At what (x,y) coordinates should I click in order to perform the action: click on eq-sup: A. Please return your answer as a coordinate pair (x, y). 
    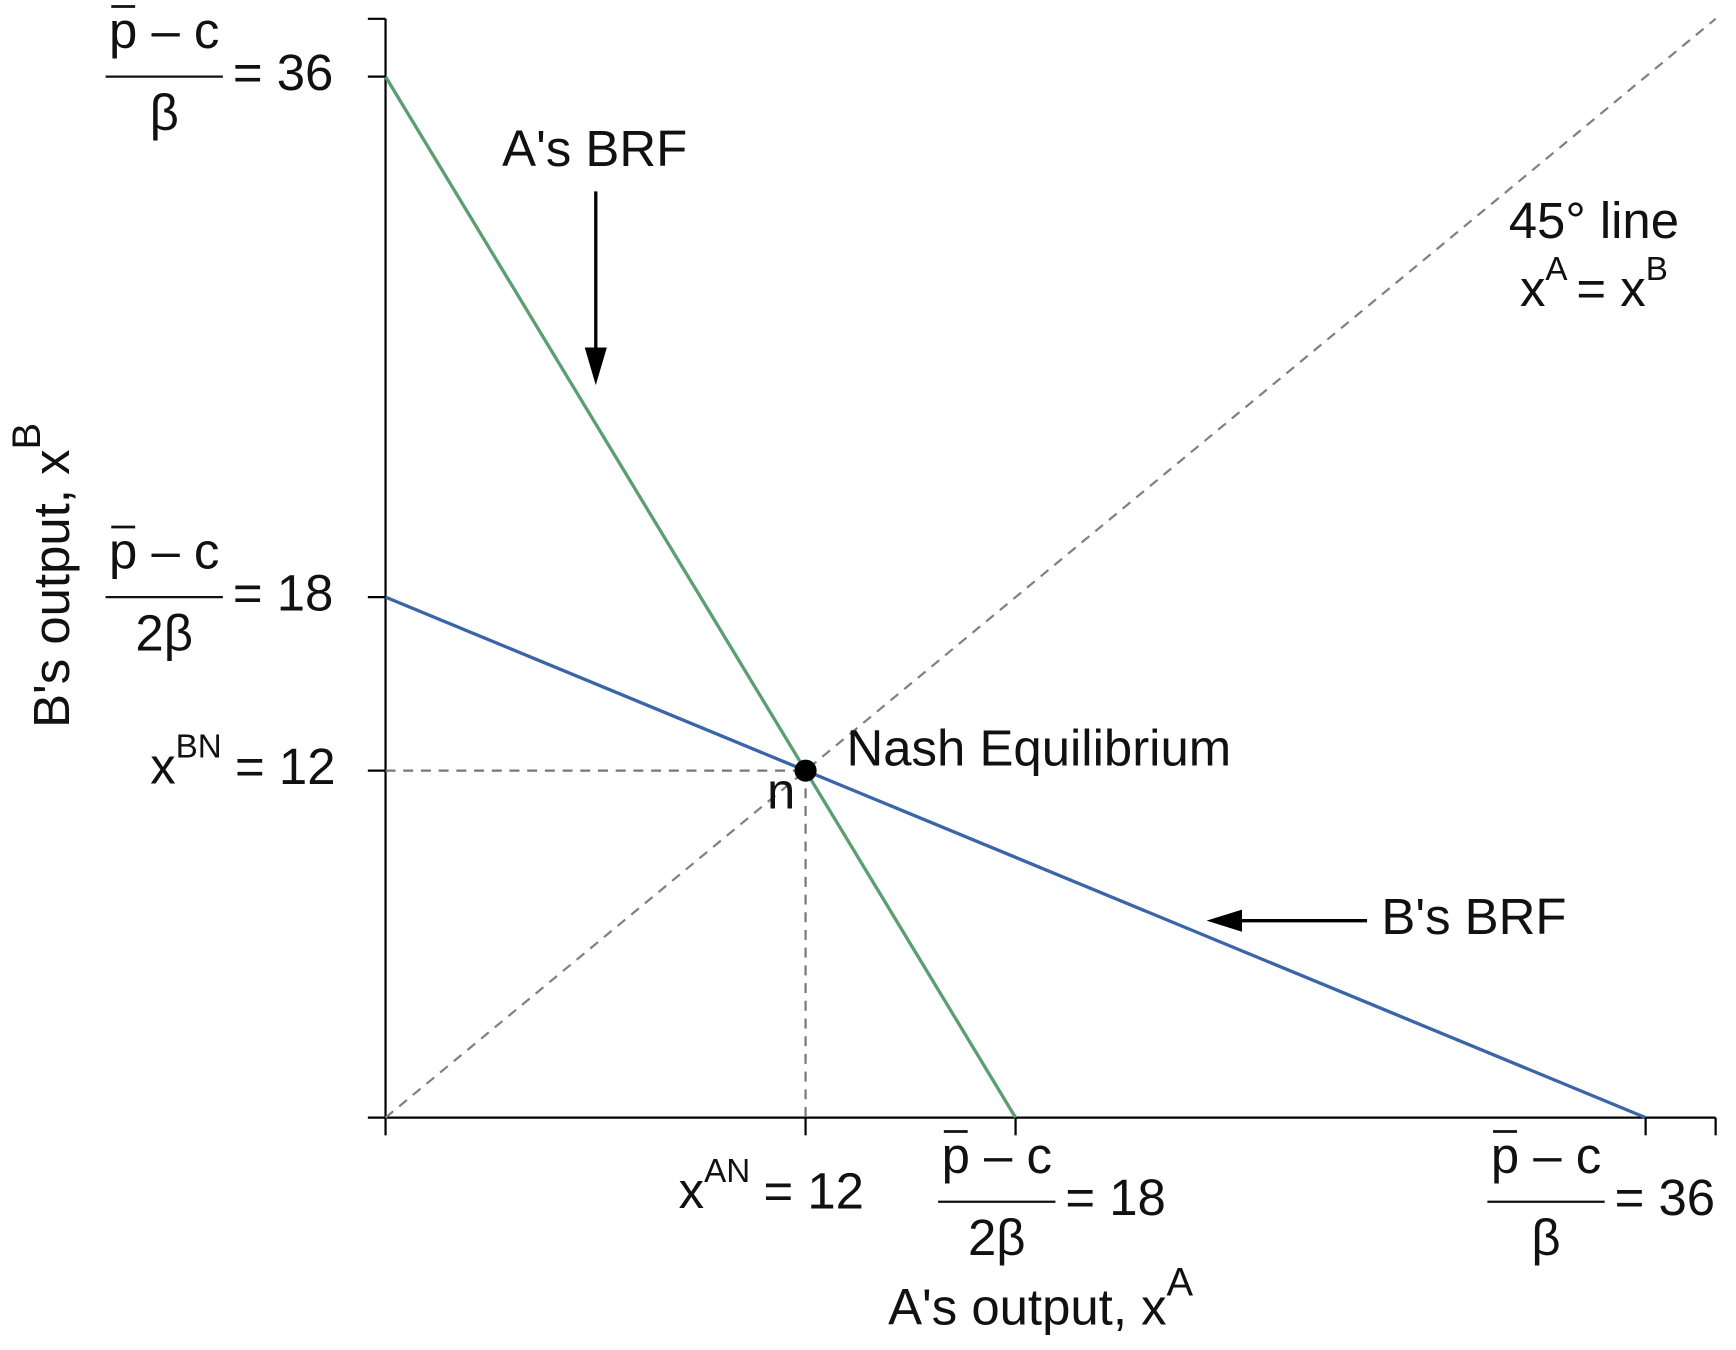
    Looking at the image, I should click on (1556, 269).